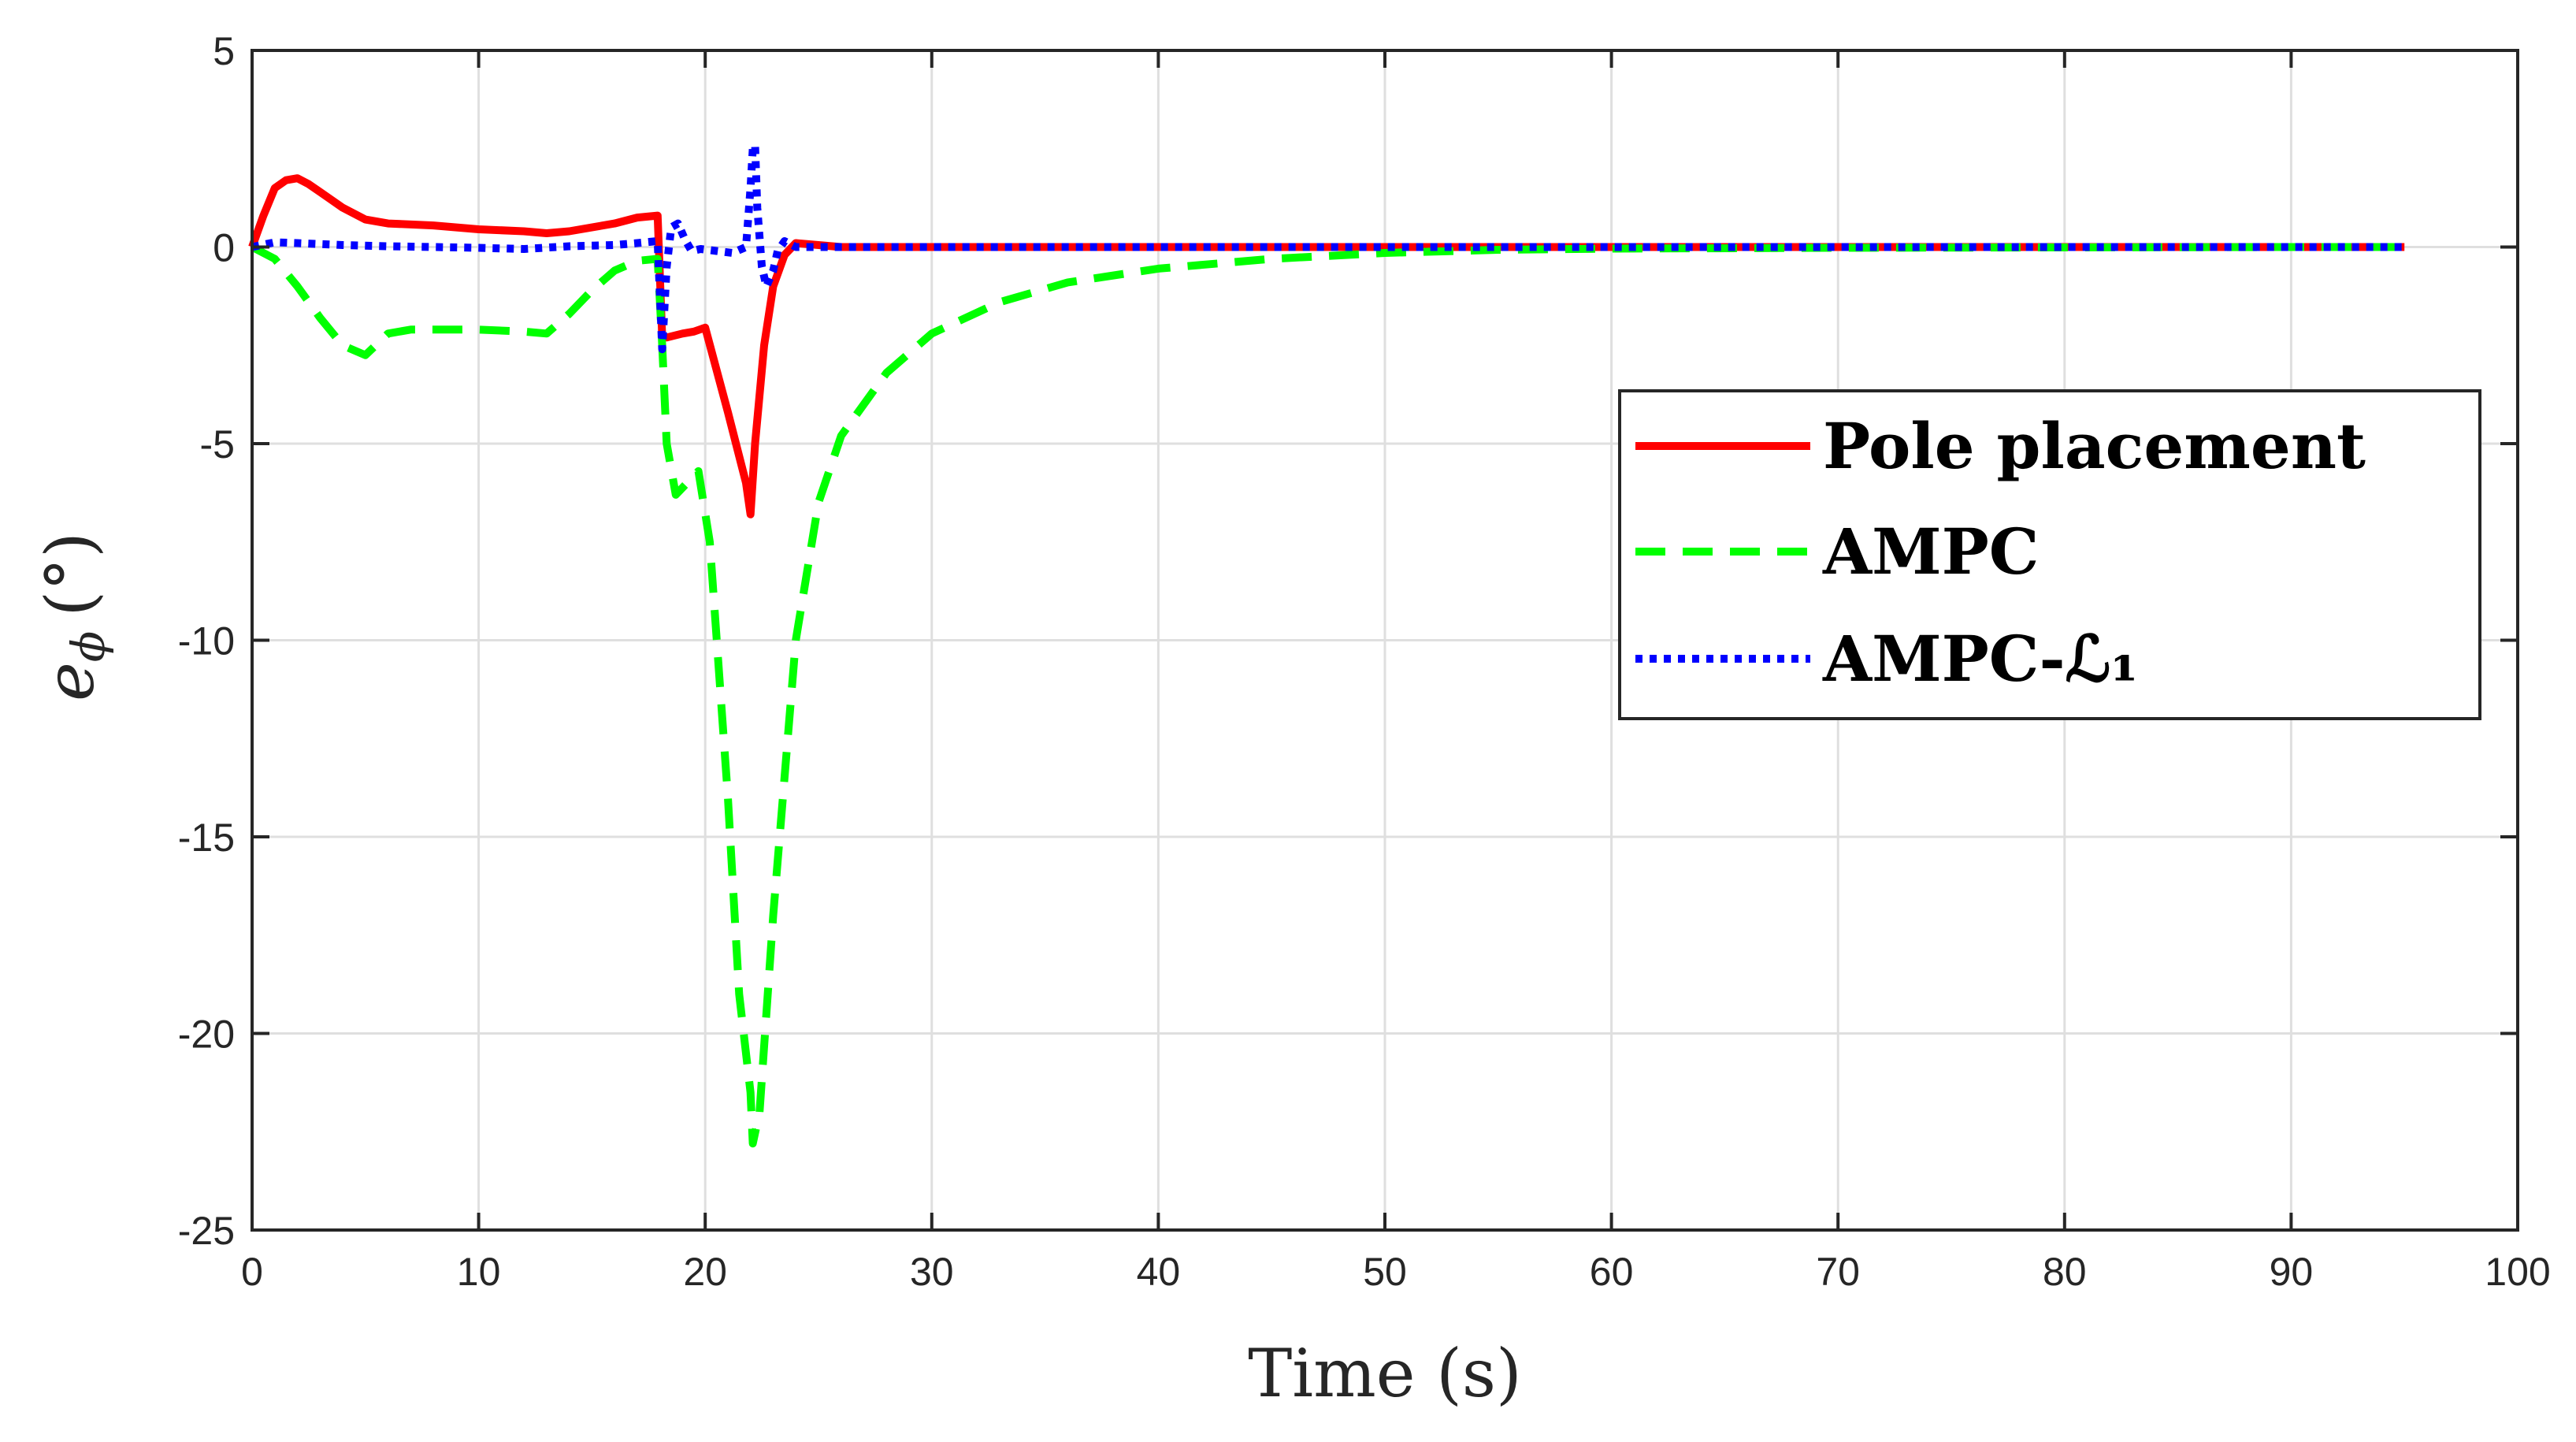 The image size is (2576, 1442). I want to click on legend-label-3: AMPC-ℒ₁, so click(1980, 659).